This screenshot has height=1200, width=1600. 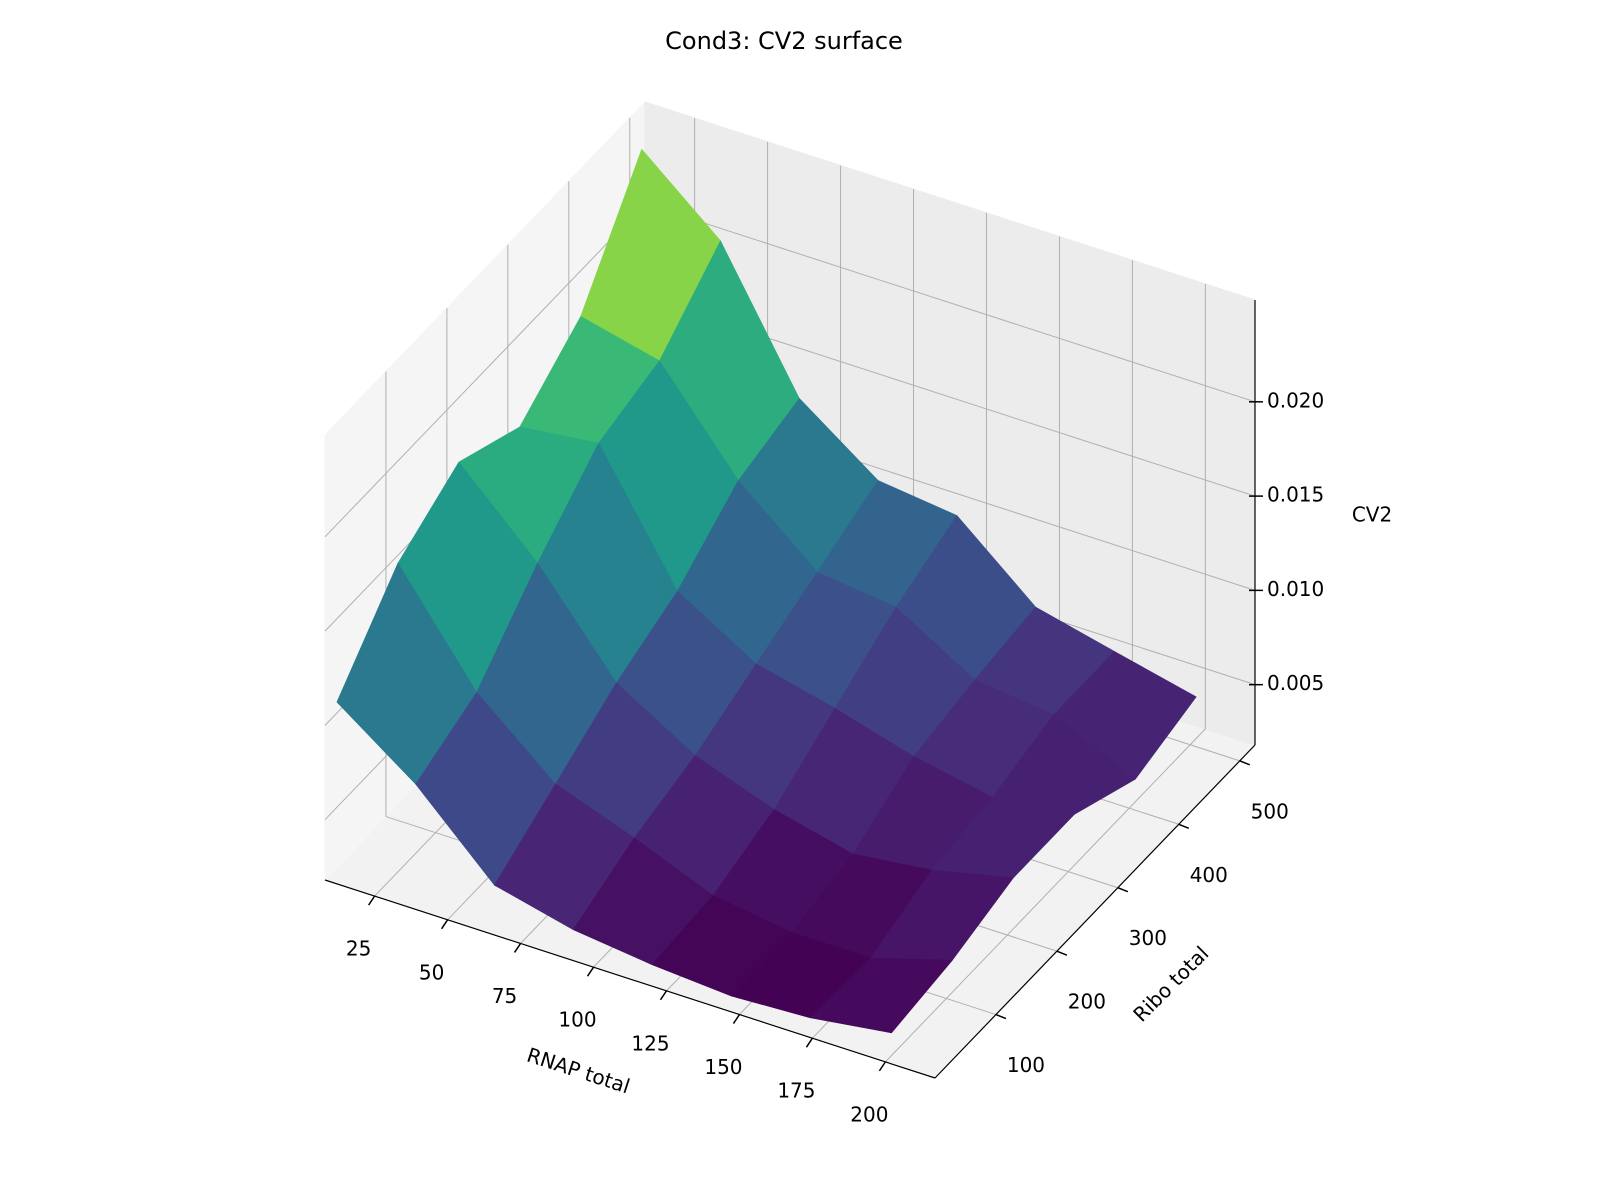 What do you see at coordinates (1295, 495) in the screenshot?
I see `z-tick-label: 0.015` at bounding box center [1295, 495].